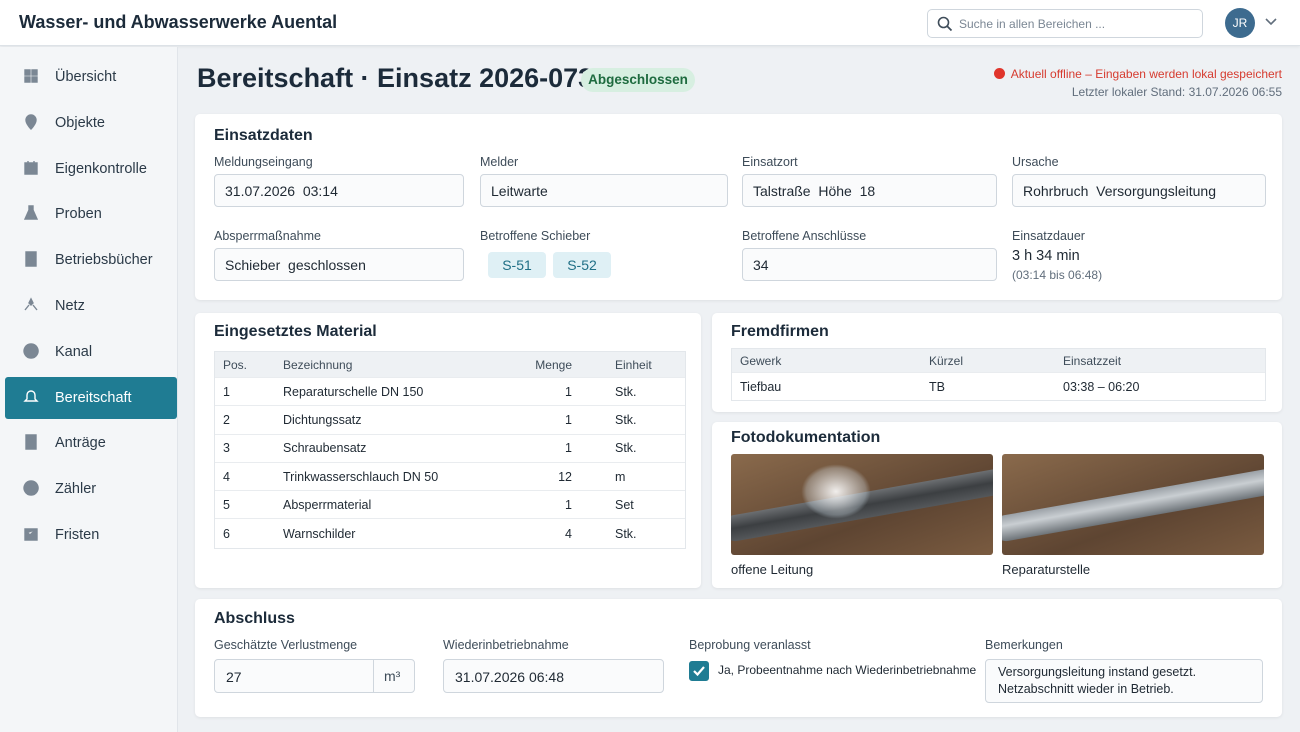 The height and width of the screenshot is (732, 1300). Describe the element at coordinates (263, 162) in the screenshot. I see `field-label: Meldungseingang` at that location.